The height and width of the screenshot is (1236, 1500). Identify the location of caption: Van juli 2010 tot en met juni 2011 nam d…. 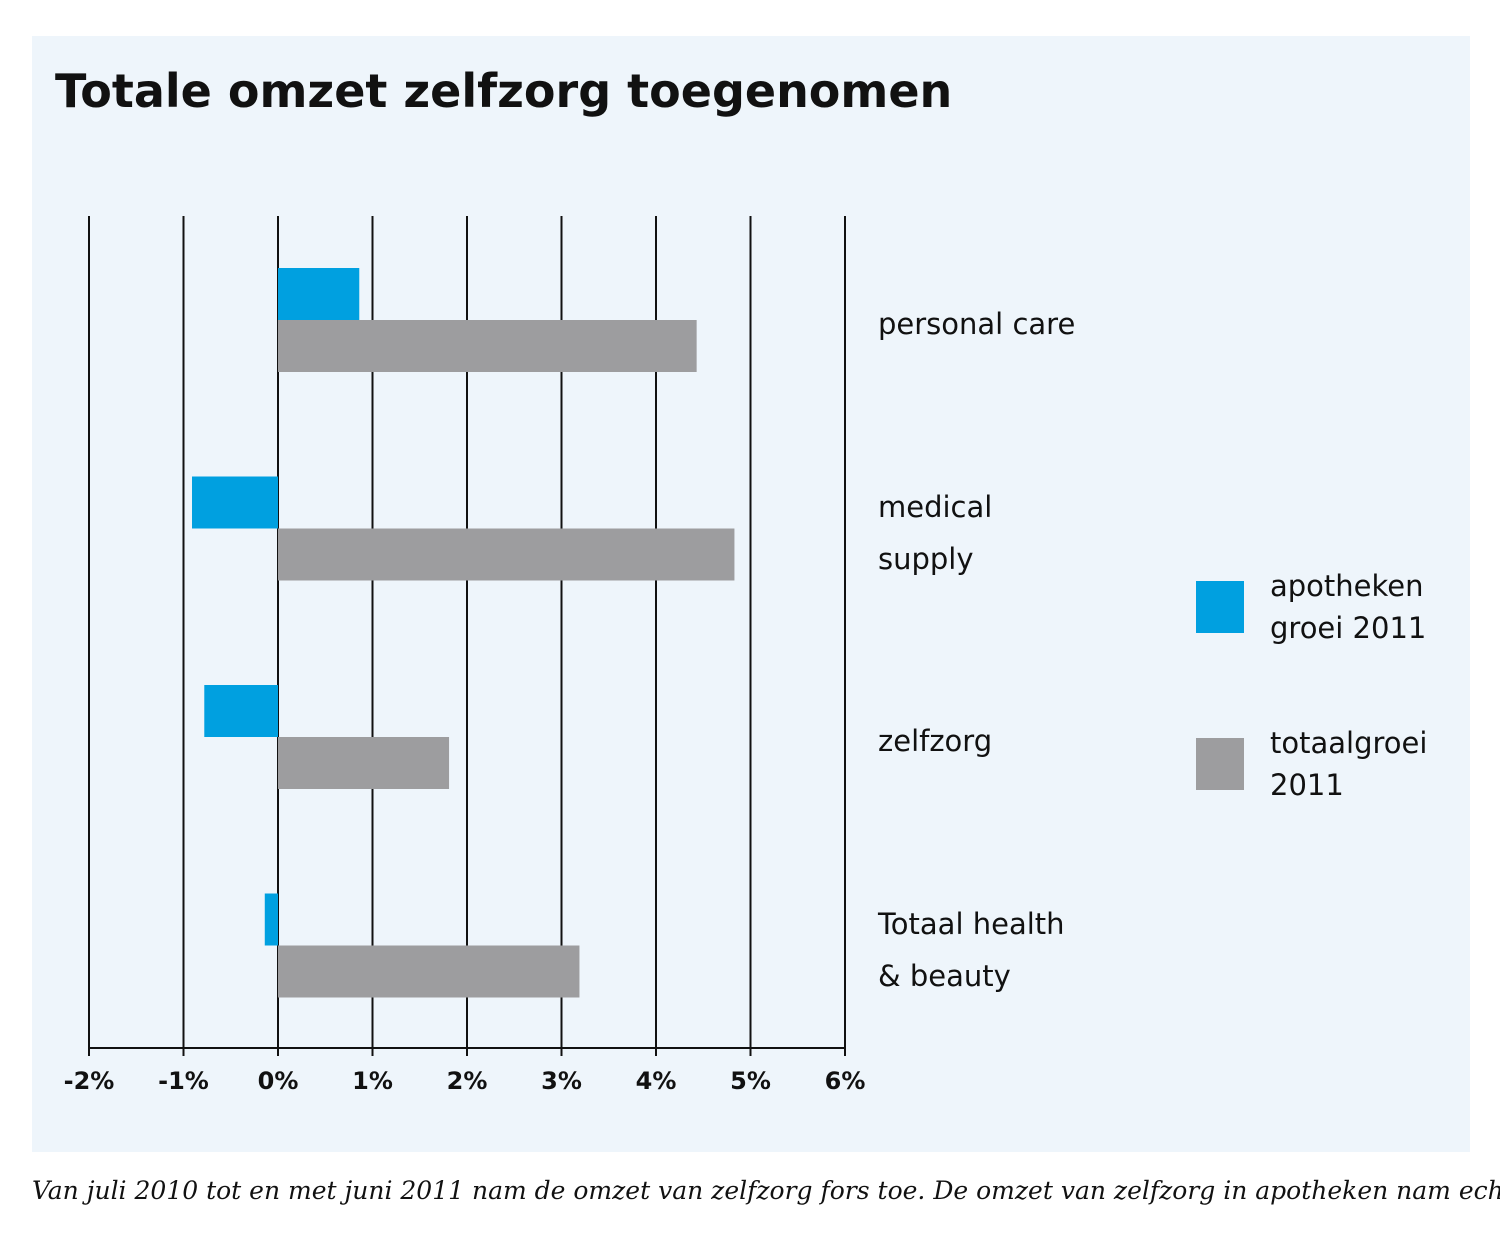
(766, 1190).